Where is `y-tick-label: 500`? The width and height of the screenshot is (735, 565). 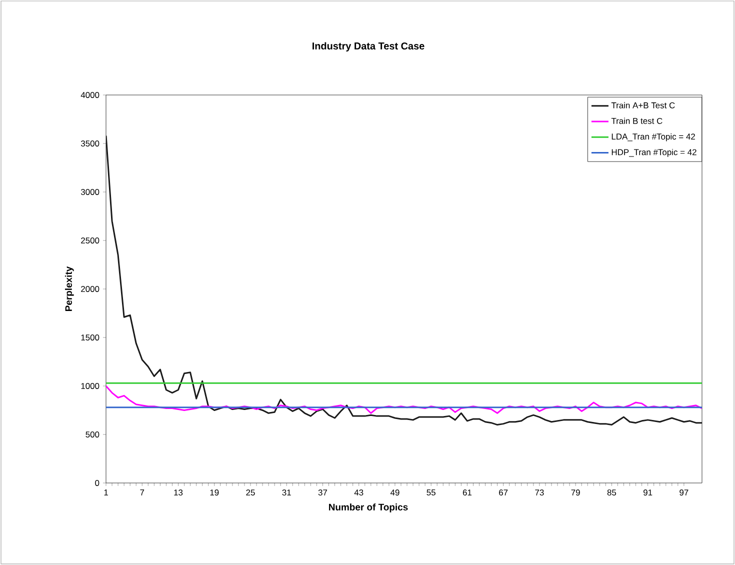 y-tick-label: 500 is located at coordinates (93, 434).